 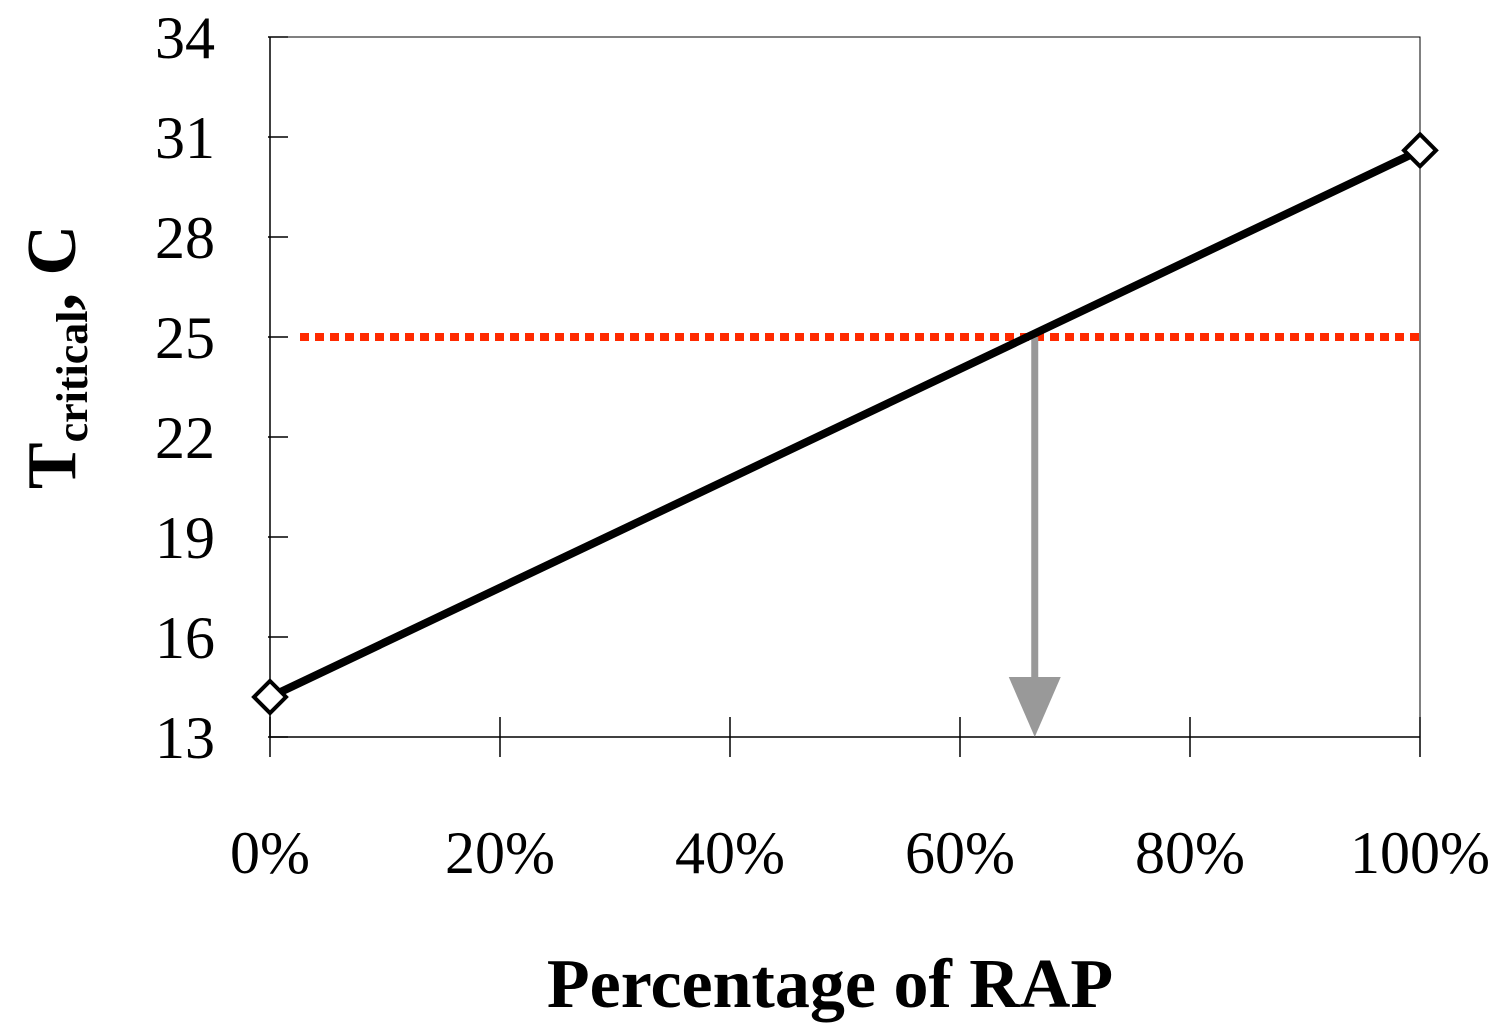 I want to click on x-tick-label: 100%, so click(x=1420, y=853).